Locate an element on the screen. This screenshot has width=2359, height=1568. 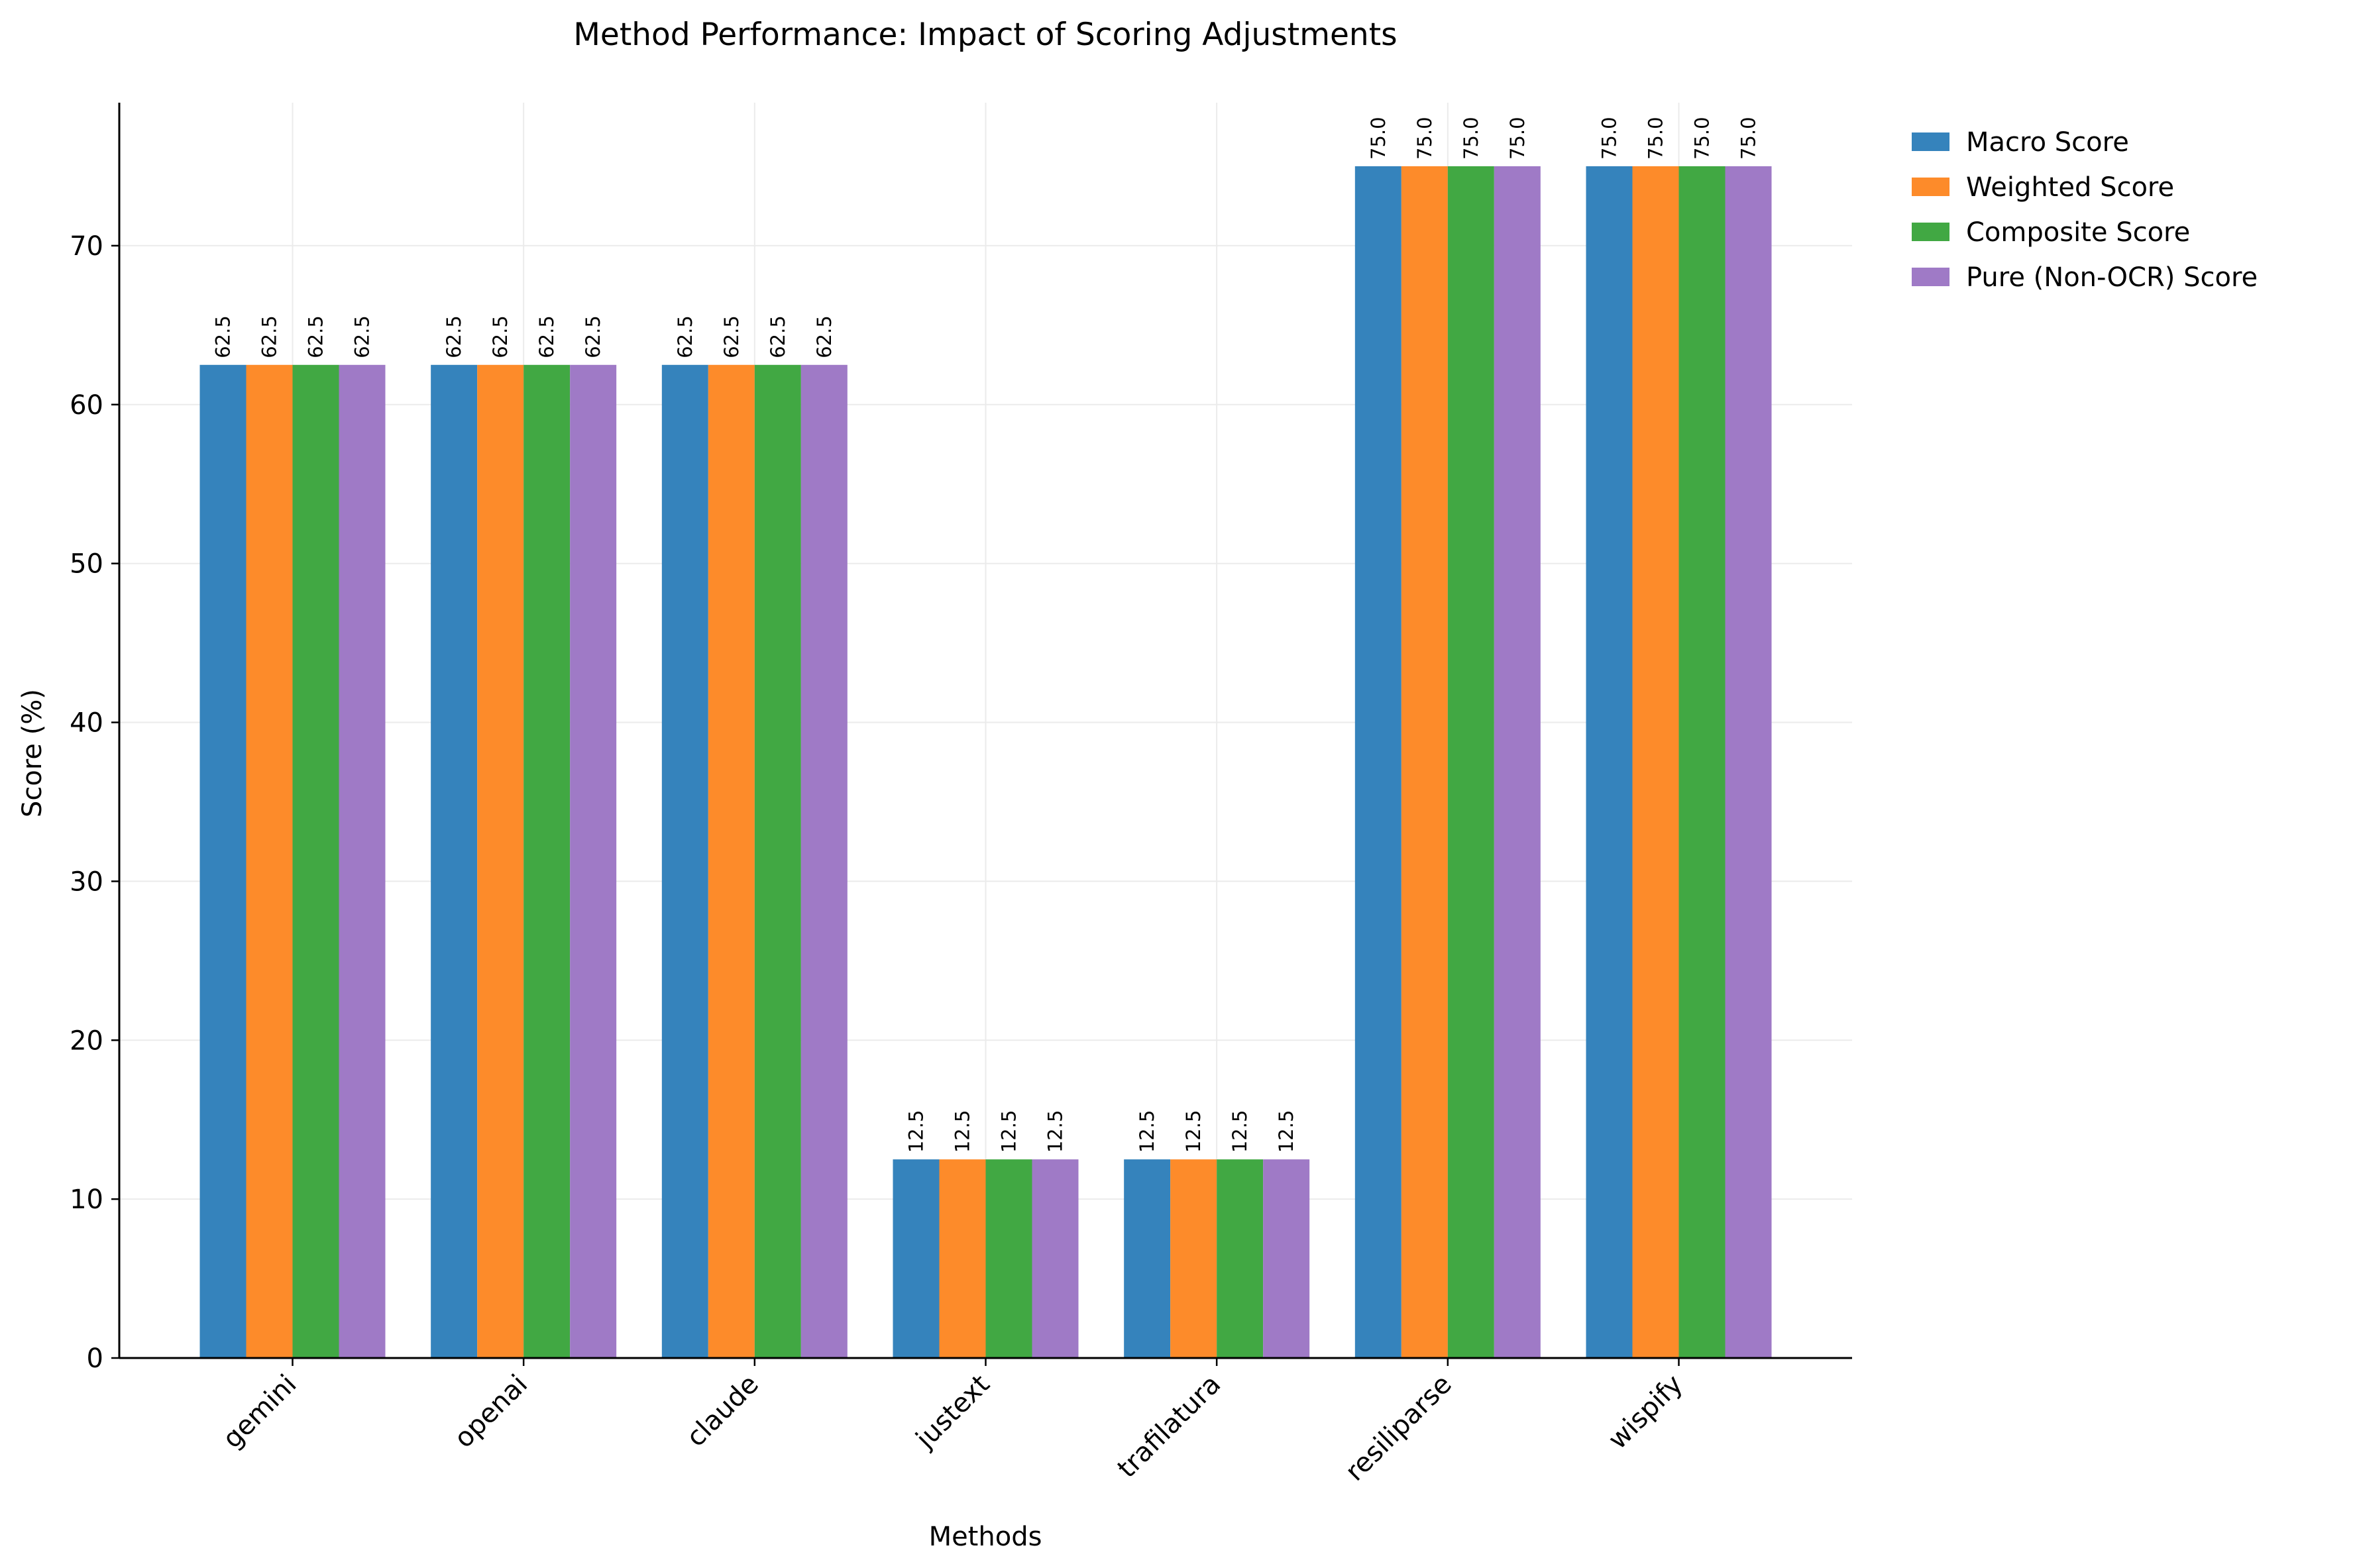
y-tick-label: 20 is located at coordinates (86, 1040).